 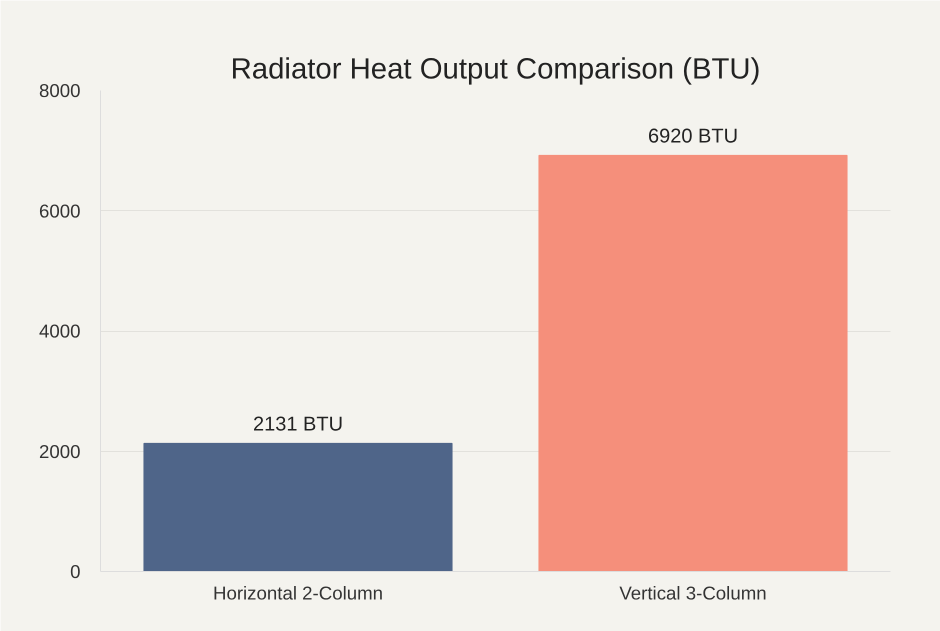 What do you see at coordinates (495, 69) in the screenshot?
I see `chart-title: Radiator Heat Output Comparison (BTU)` at bounding box center [495, 69].